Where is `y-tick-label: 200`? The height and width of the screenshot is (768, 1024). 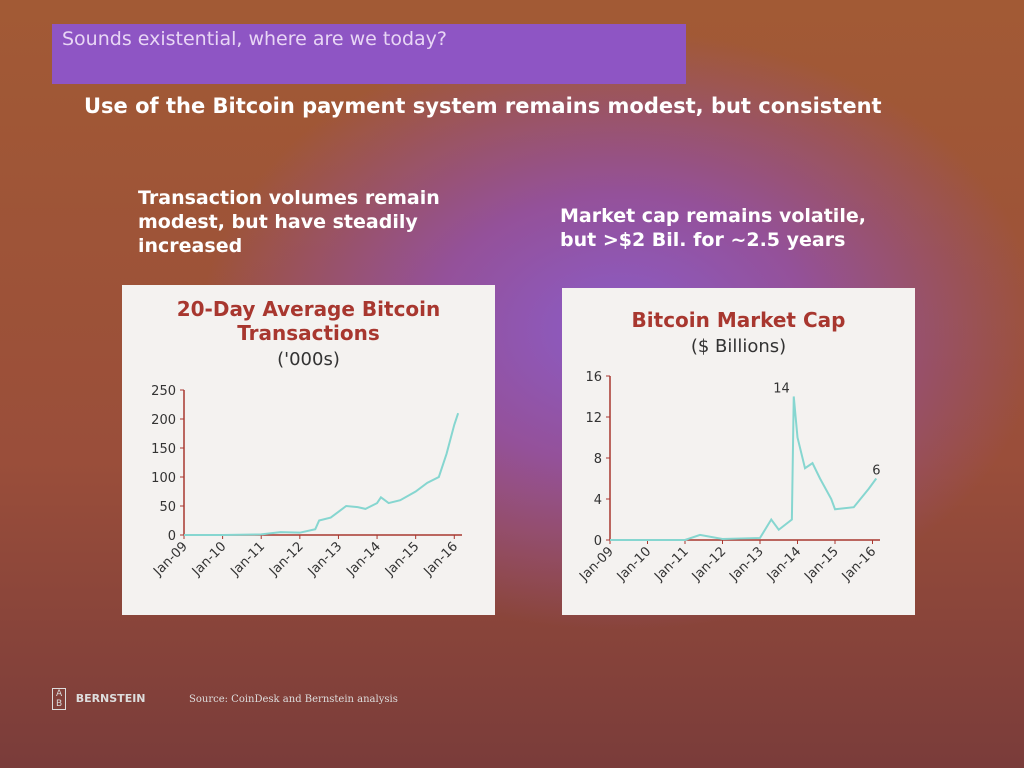
y-tick-label: 200 is located at coordinates (163, 420).